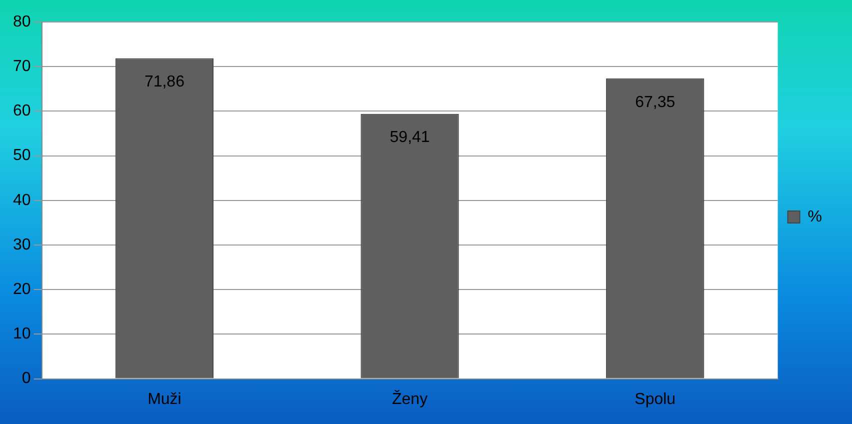 Image resolution: width=852 pixels, height=424 pixels. Describe the element at coordinates (655, 102) in the screenshot. I see `data-label: 67,35` at that location.